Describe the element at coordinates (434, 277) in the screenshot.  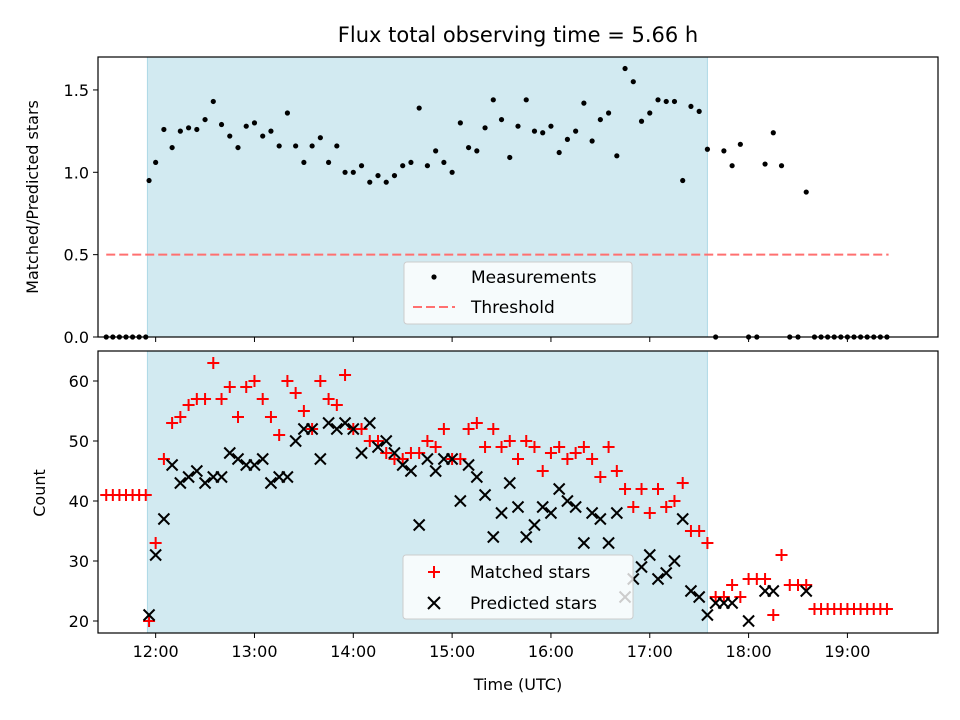
I see `measurements-legend-marker` at that location.